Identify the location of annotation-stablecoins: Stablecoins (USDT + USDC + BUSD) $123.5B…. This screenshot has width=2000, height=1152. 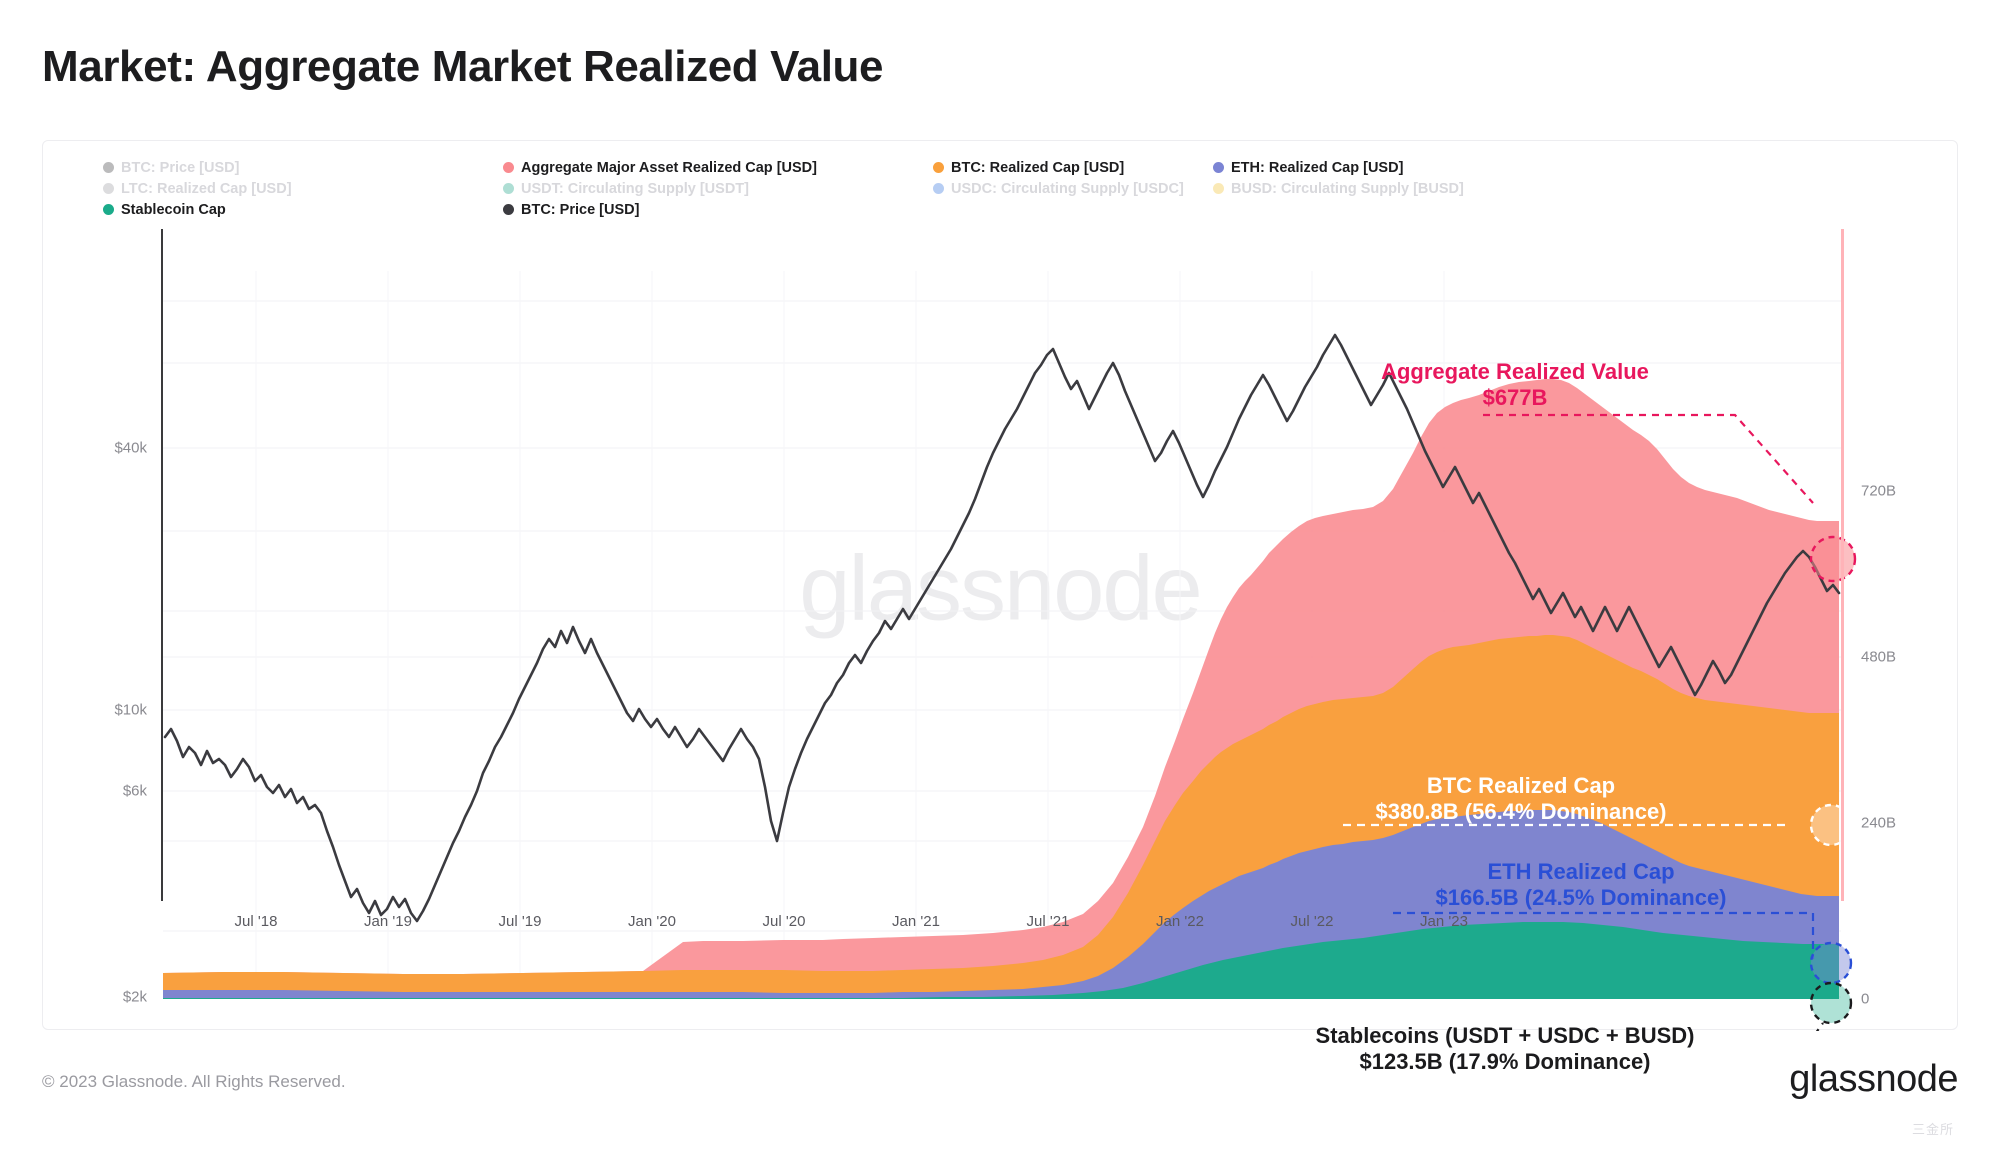
(1505, 1049).